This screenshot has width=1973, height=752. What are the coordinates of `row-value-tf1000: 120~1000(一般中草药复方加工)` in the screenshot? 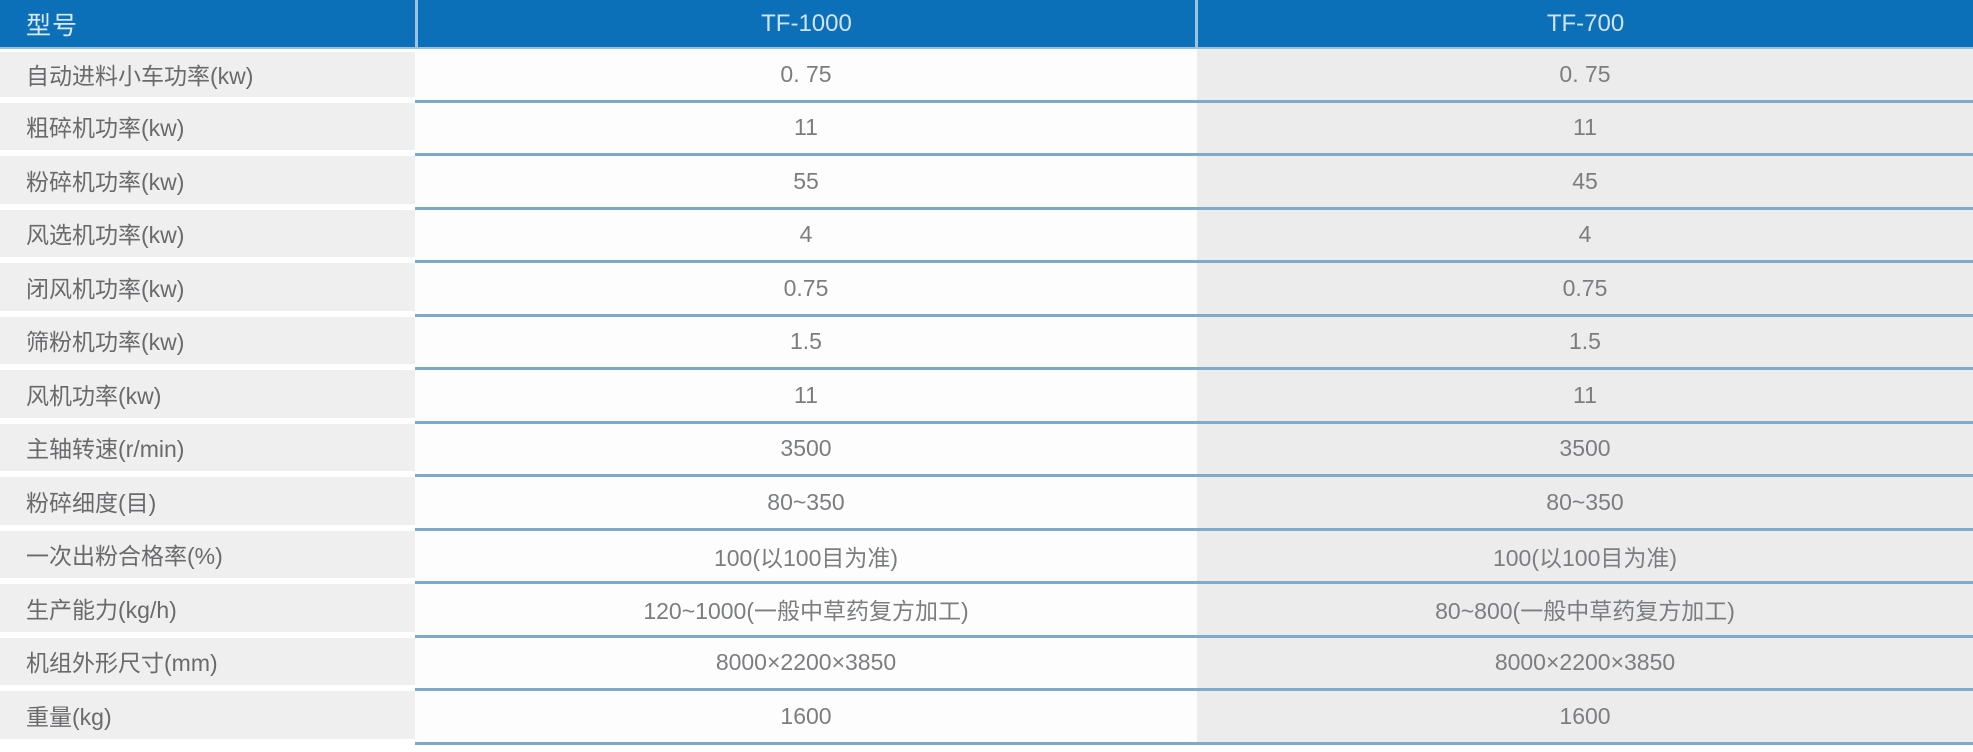 It's located at (806, 611).